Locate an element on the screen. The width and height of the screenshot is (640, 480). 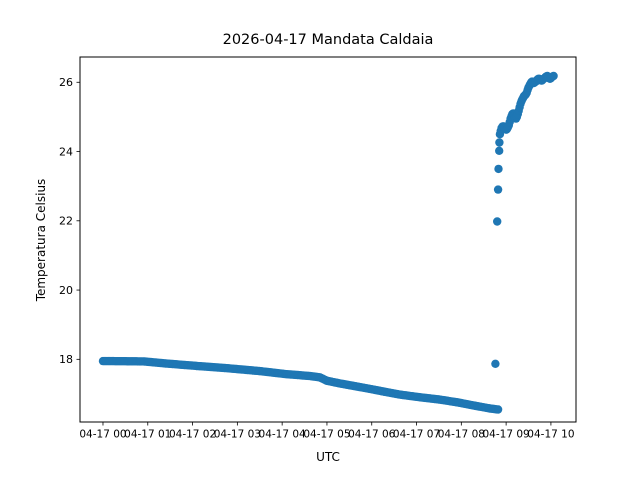
x-tick-label: 04-17 09 is located at coordinates (506, 435).